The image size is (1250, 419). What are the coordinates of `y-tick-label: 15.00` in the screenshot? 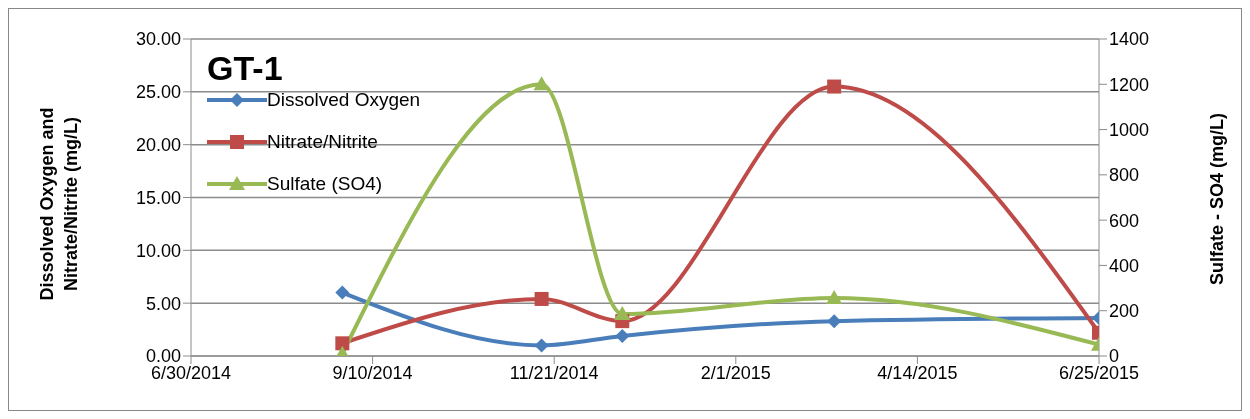 It's located at (158, 197).